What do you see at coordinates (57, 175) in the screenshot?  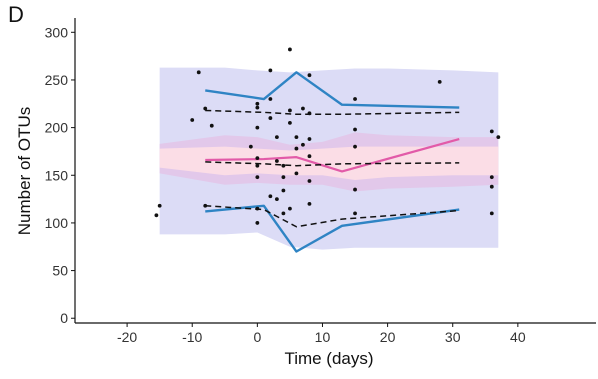 I see `y-tick-label: 150` at bounding box center [57, 175].